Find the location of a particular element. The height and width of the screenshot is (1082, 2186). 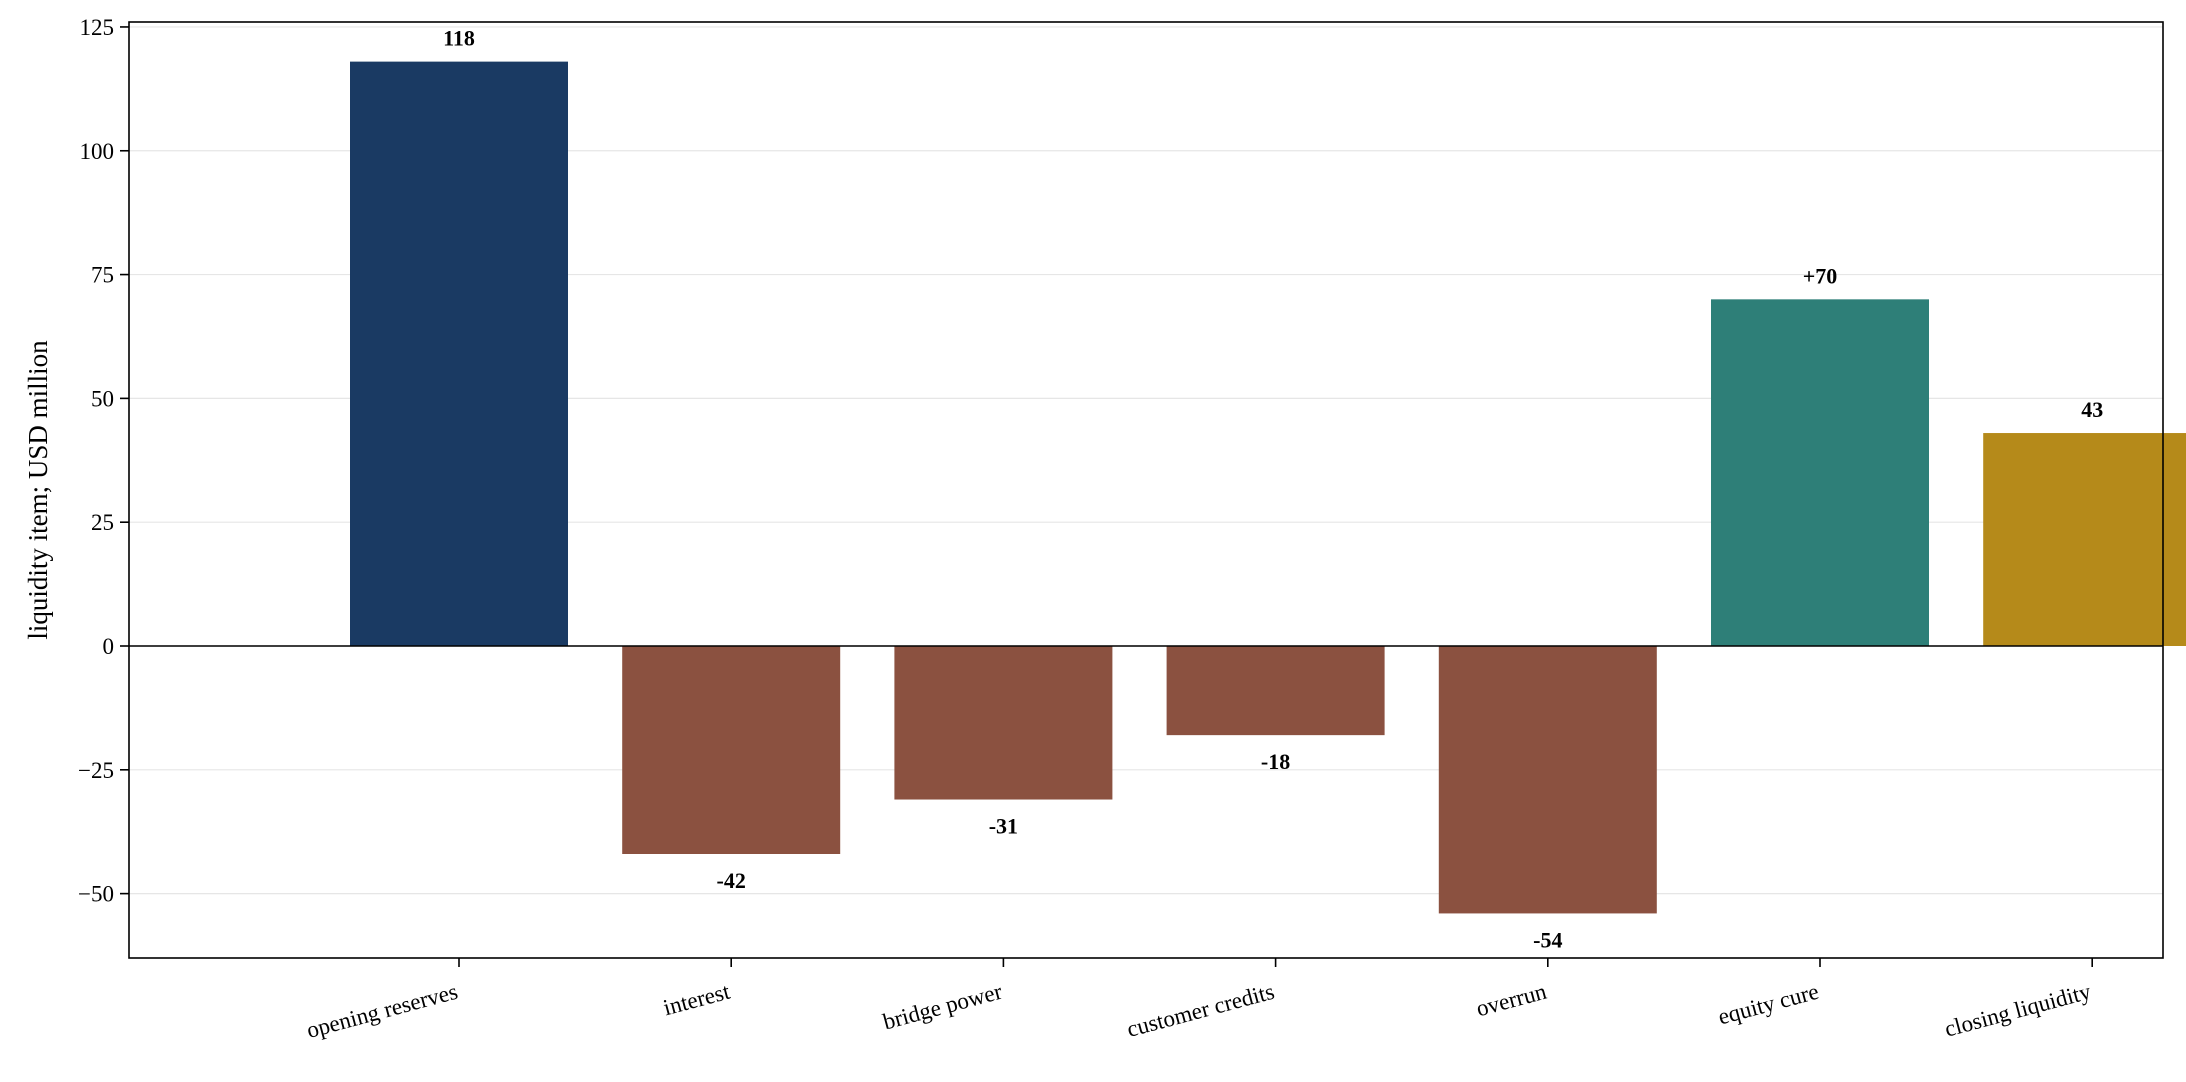

data-label: +70 is located at coordinates (1820, 275).